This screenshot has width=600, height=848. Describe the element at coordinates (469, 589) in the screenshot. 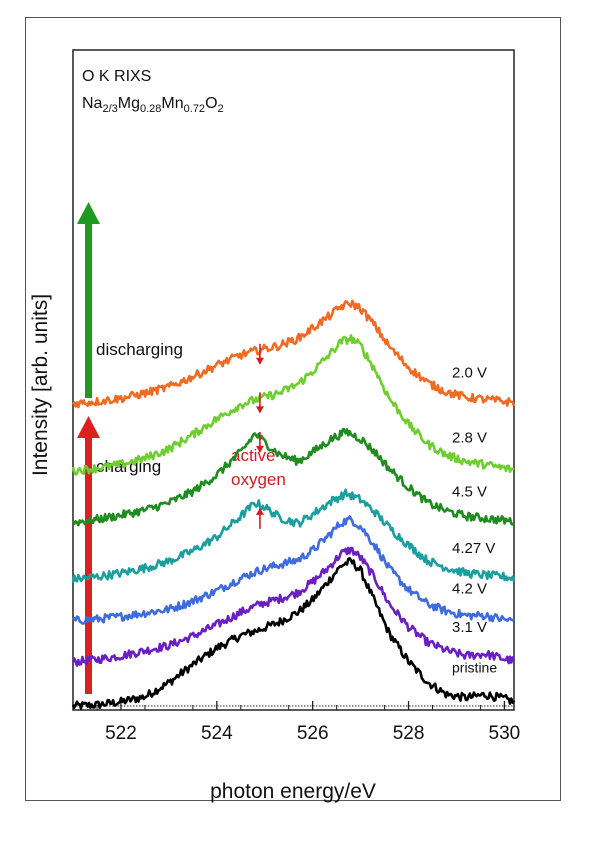

I see `series-label: 4.2 V` at that location.